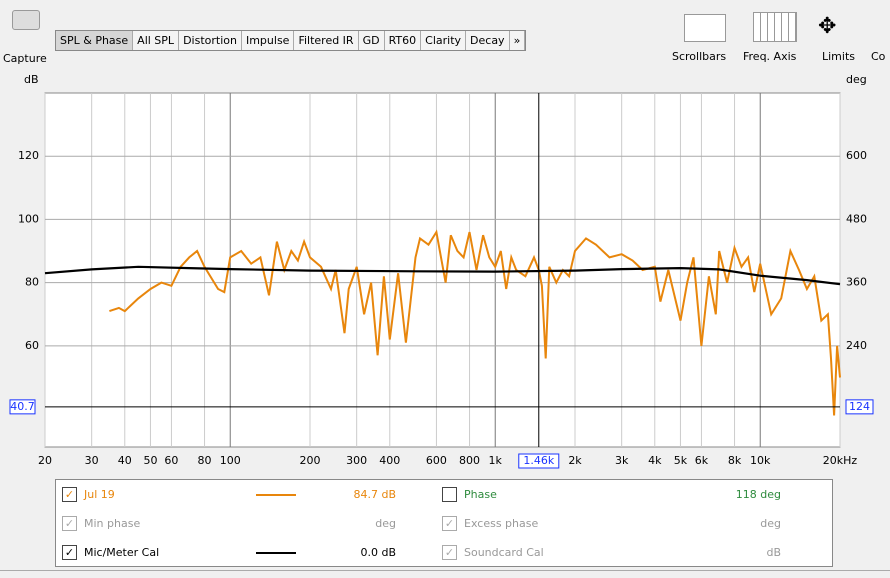 The width and height of the screenshot is (890, 578). Describe the element at coordinates (856, 218) in the screenshot. I see `y2-tick-label: 480` at that location.